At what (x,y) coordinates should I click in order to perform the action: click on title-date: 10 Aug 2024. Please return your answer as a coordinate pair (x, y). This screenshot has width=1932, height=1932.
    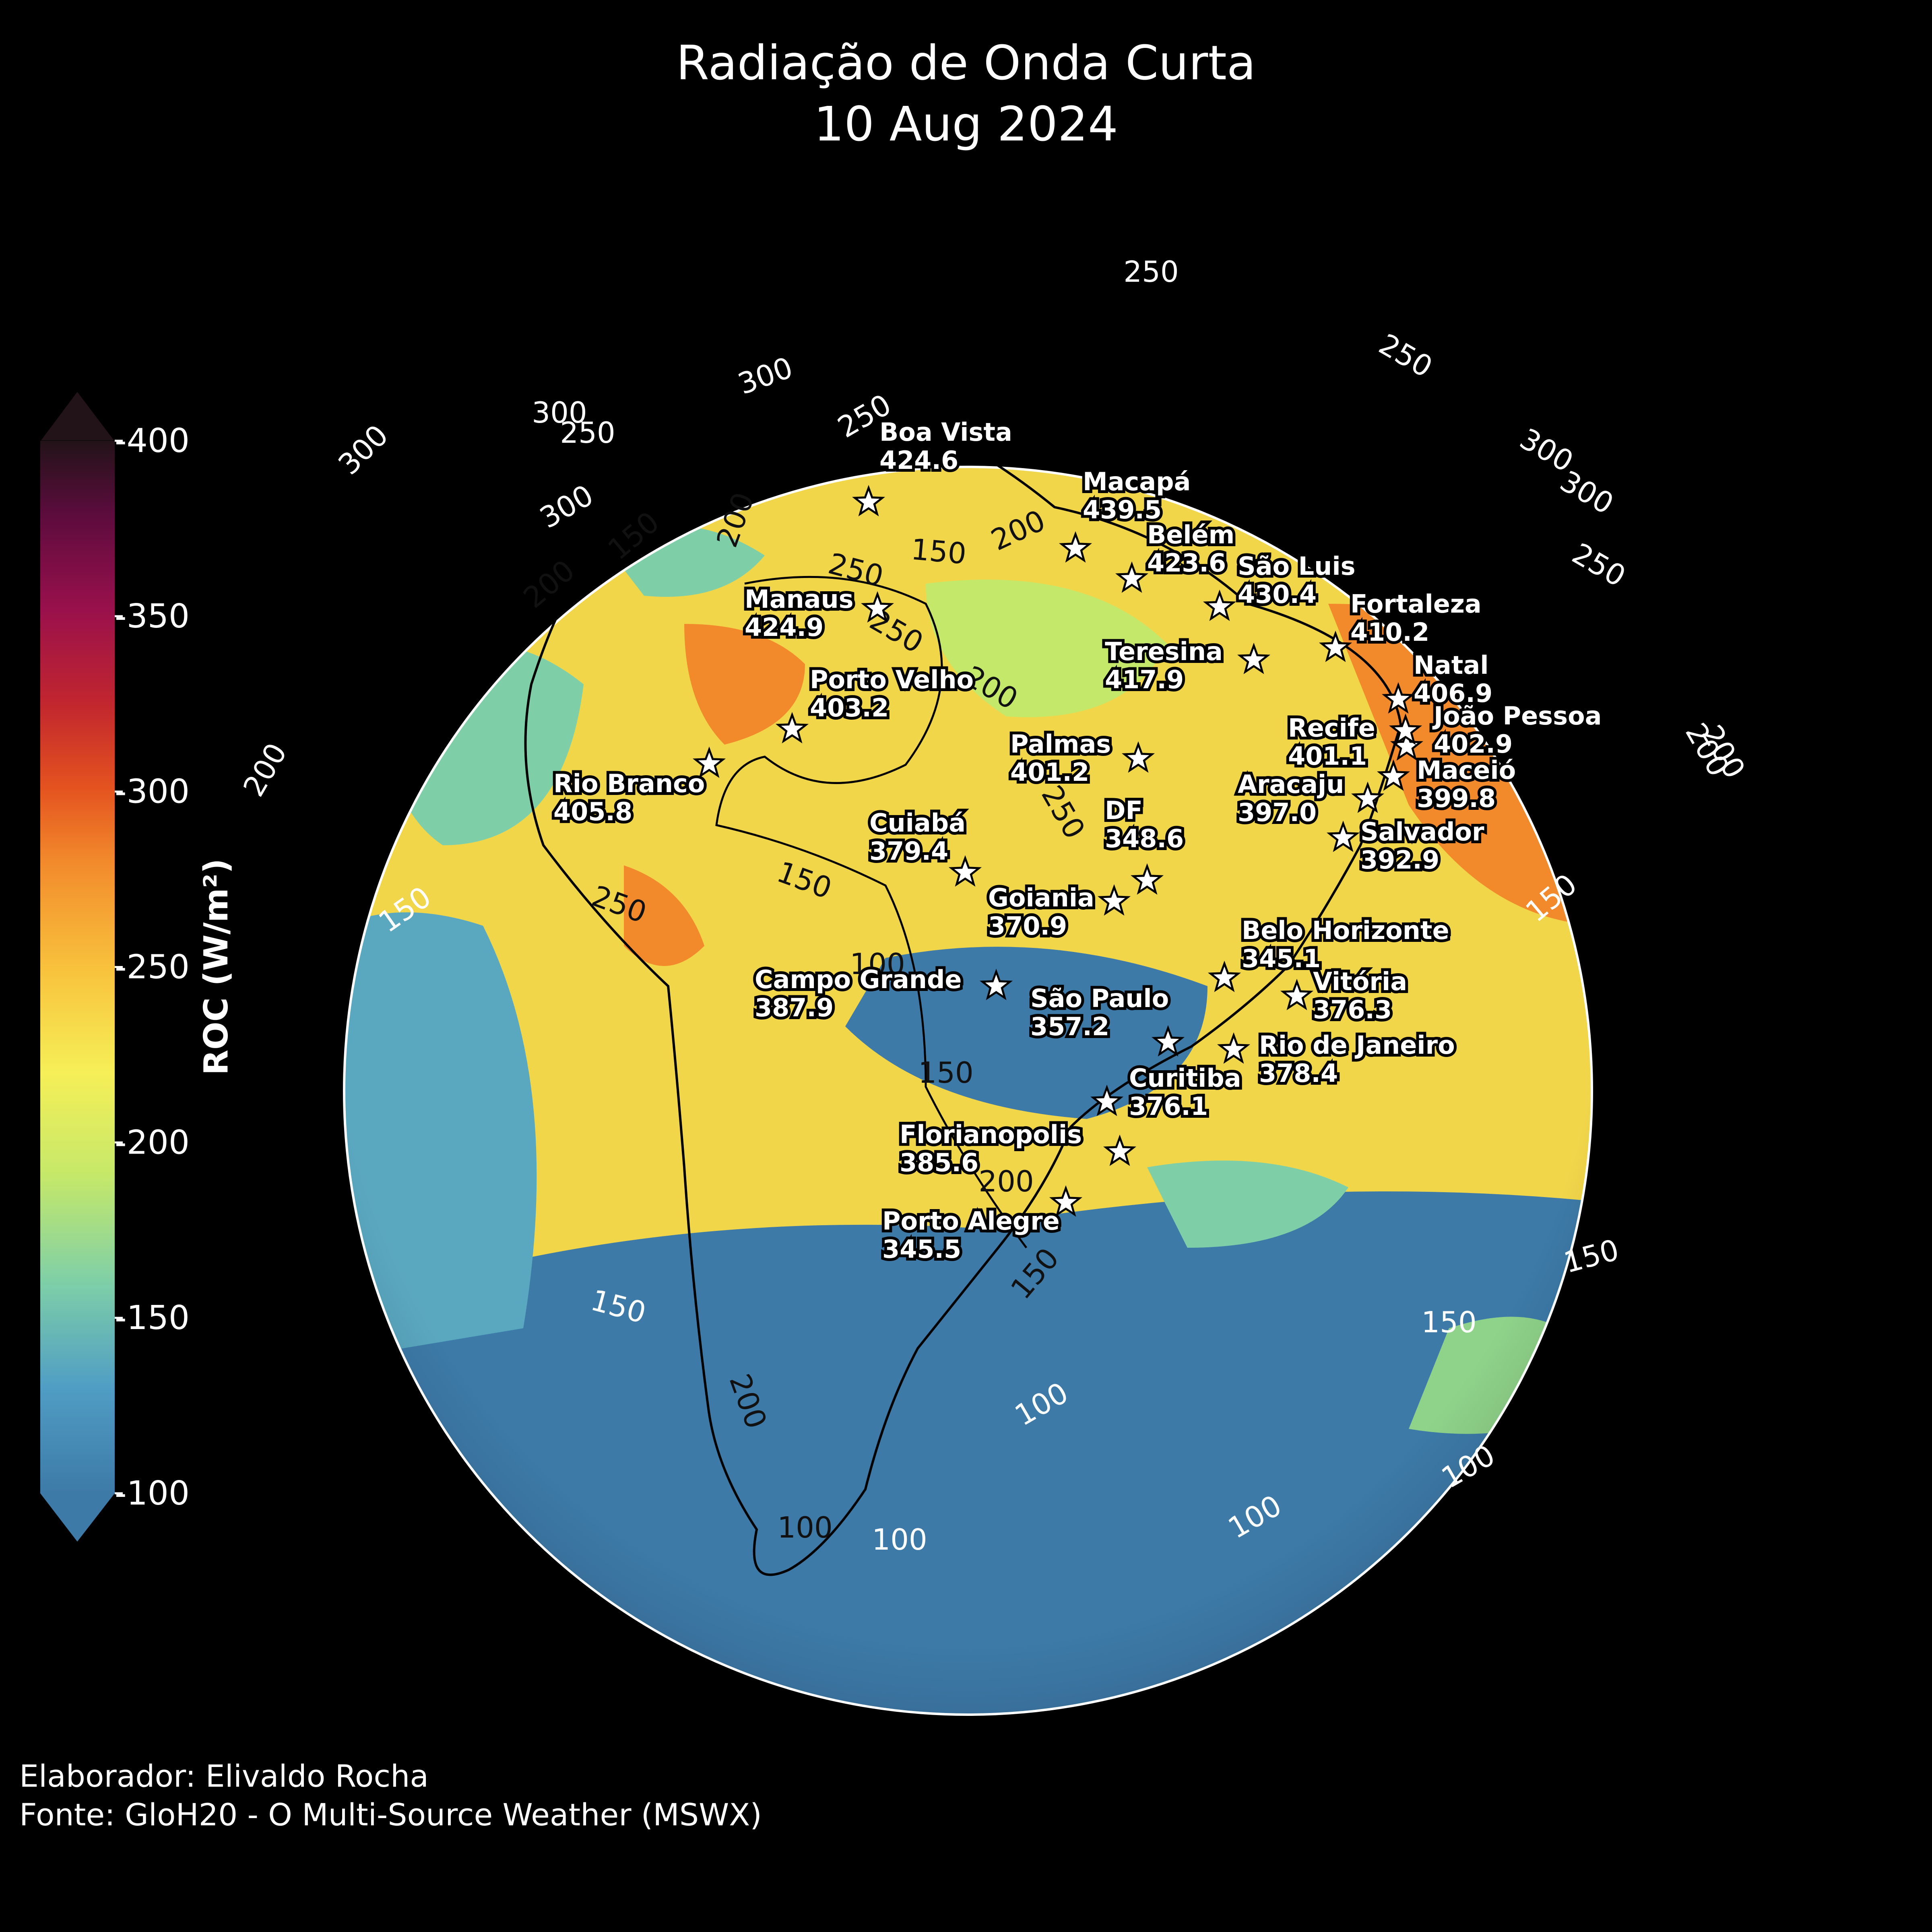
    Looking at the image, I should click on (966, 124).